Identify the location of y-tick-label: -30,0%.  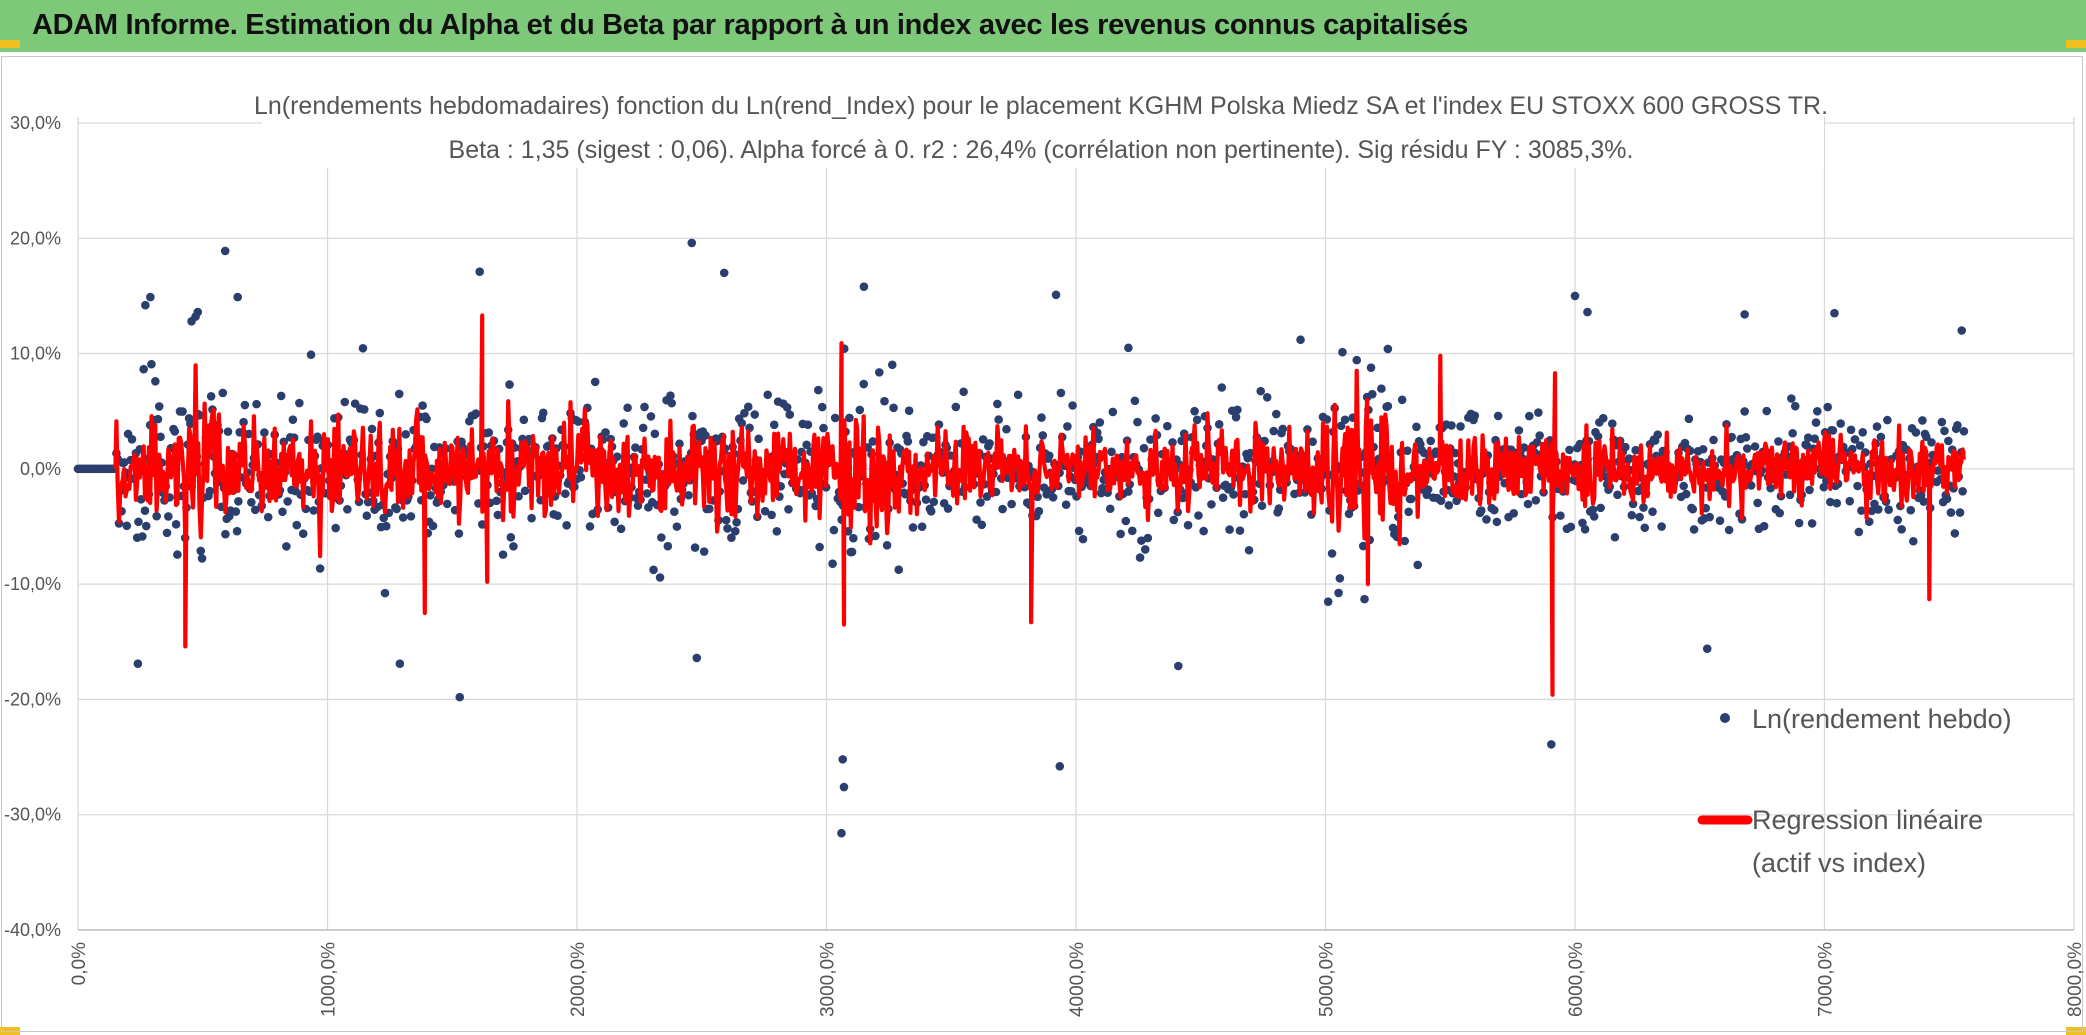
(32, 815).